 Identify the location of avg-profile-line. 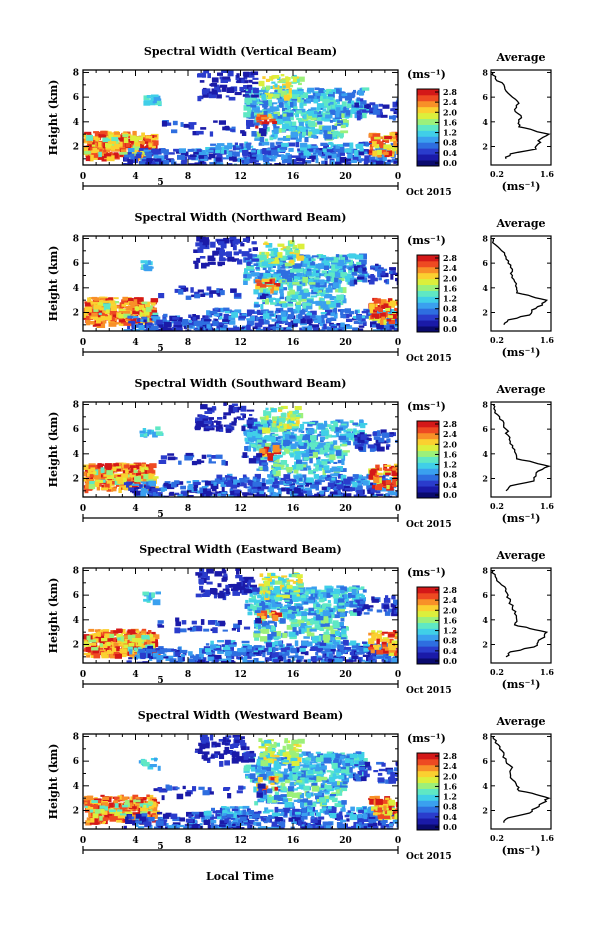
(522, 448).